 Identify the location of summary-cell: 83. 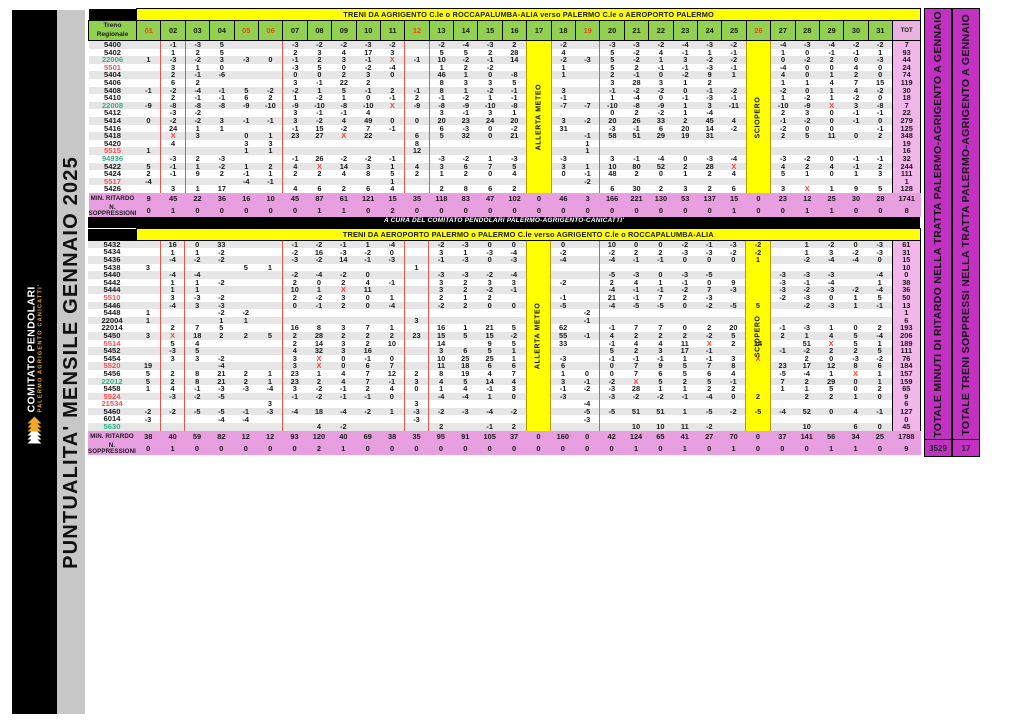
(465, 198).